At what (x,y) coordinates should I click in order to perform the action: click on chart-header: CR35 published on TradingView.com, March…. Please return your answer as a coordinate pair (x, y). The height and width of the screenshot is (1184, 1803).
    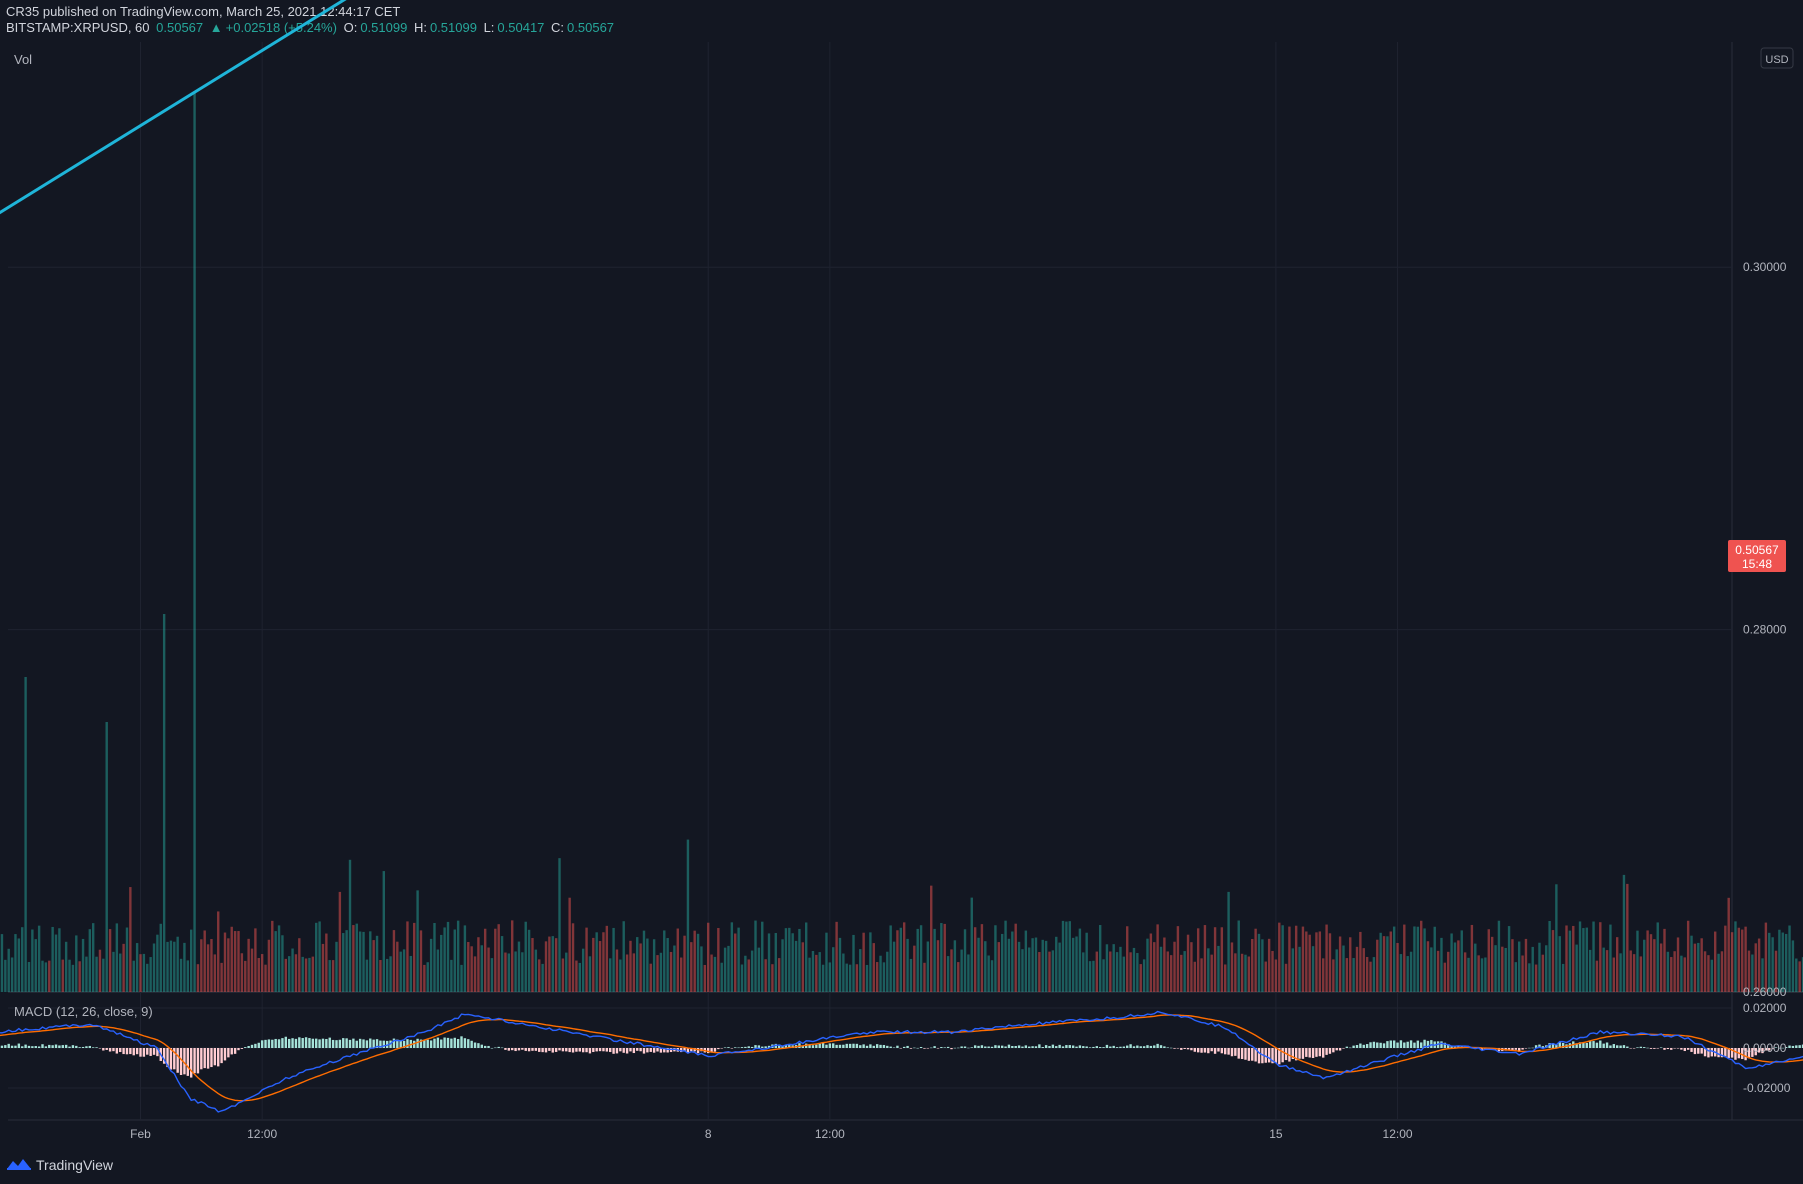
    Looking at the image, I should click on (901, 21).